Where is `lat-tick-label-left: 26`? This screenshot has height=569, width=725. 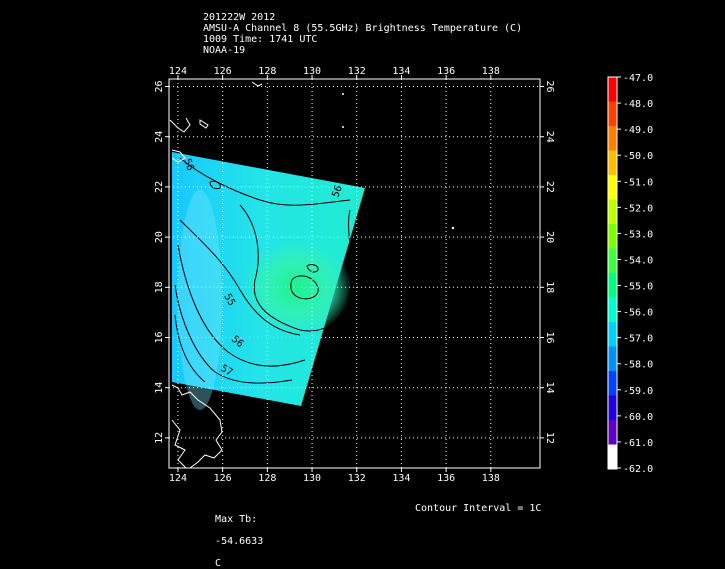 lat-tick-label-left: 26 is located at coordinates (159, 87).